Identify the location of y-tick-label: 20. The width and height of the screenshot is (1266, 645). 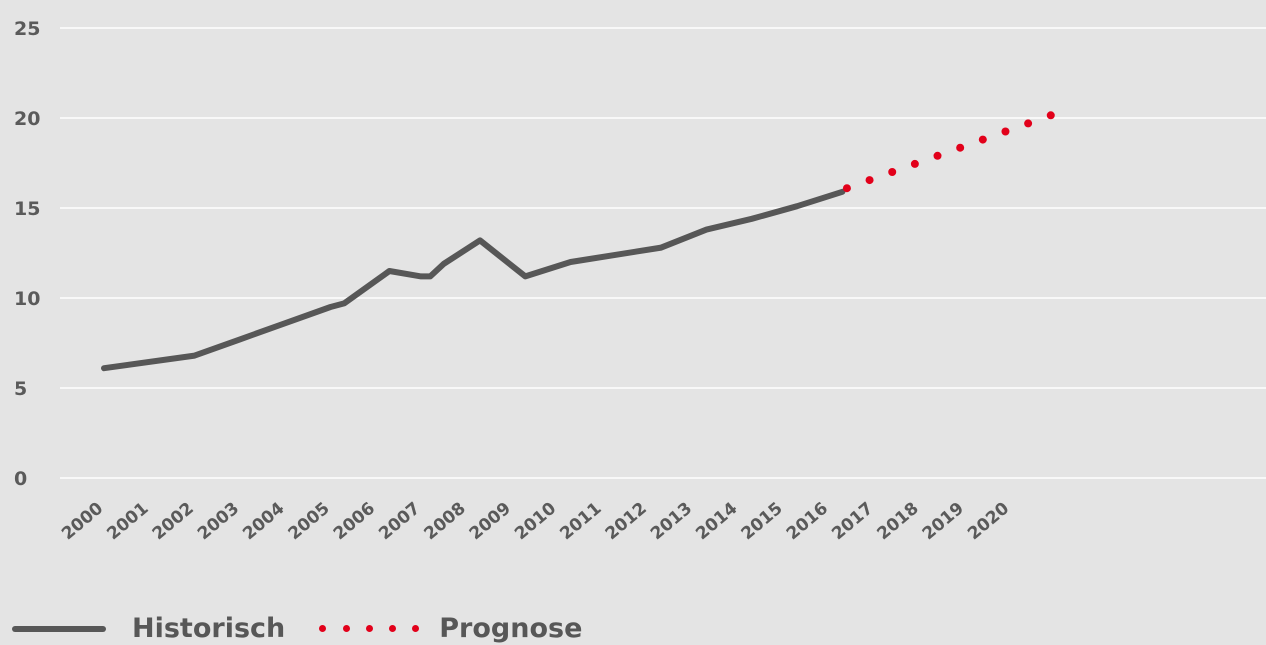
(27, 119).